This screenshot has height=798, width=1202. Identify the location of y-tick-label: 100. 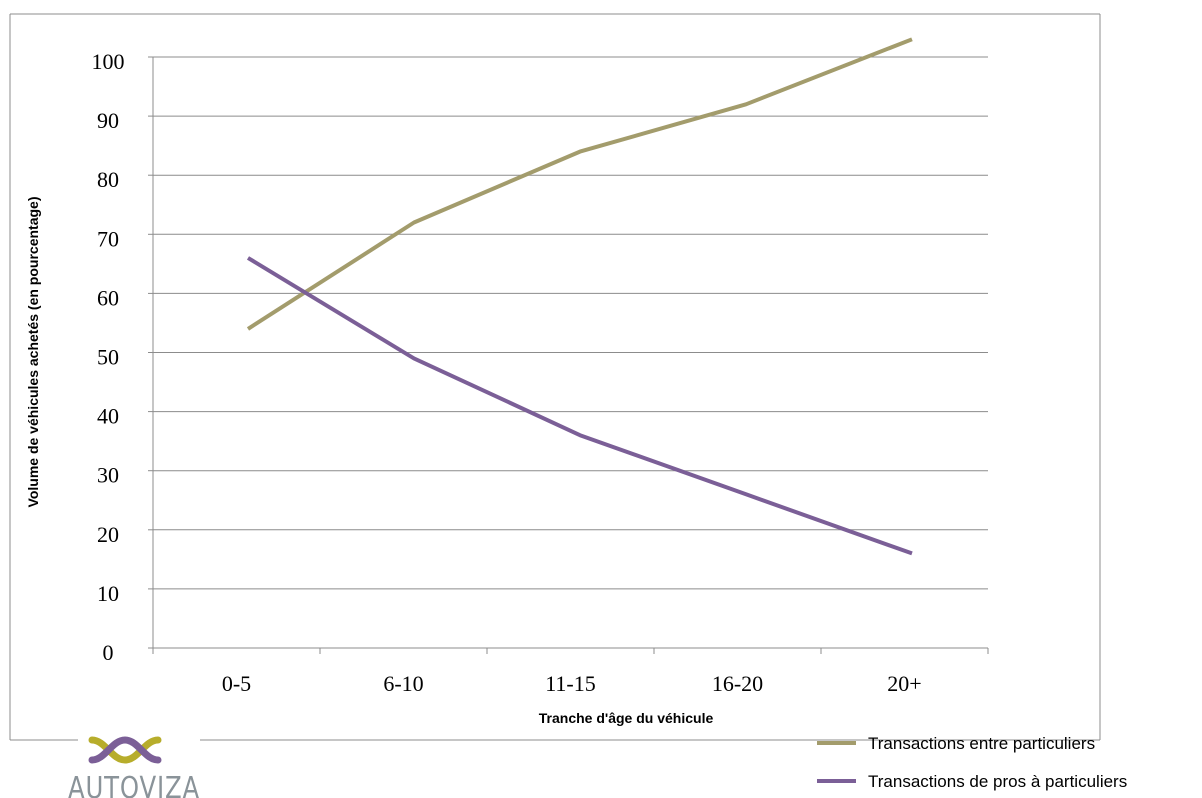
(108, 61).